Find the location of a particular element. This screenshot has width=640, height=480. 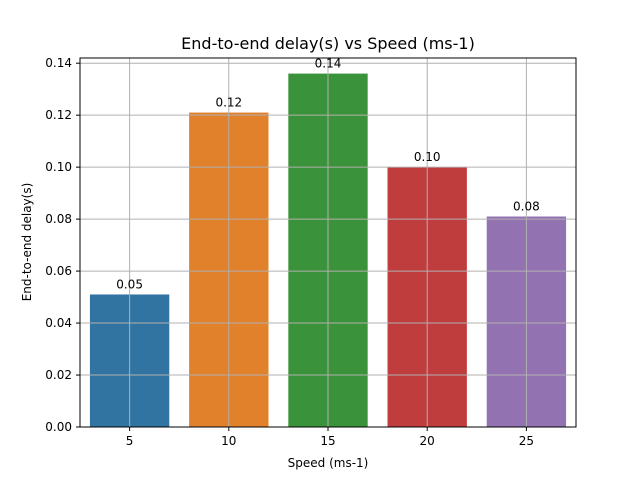

y-tick-label: 0.04 is located at coordinates (58, 323).